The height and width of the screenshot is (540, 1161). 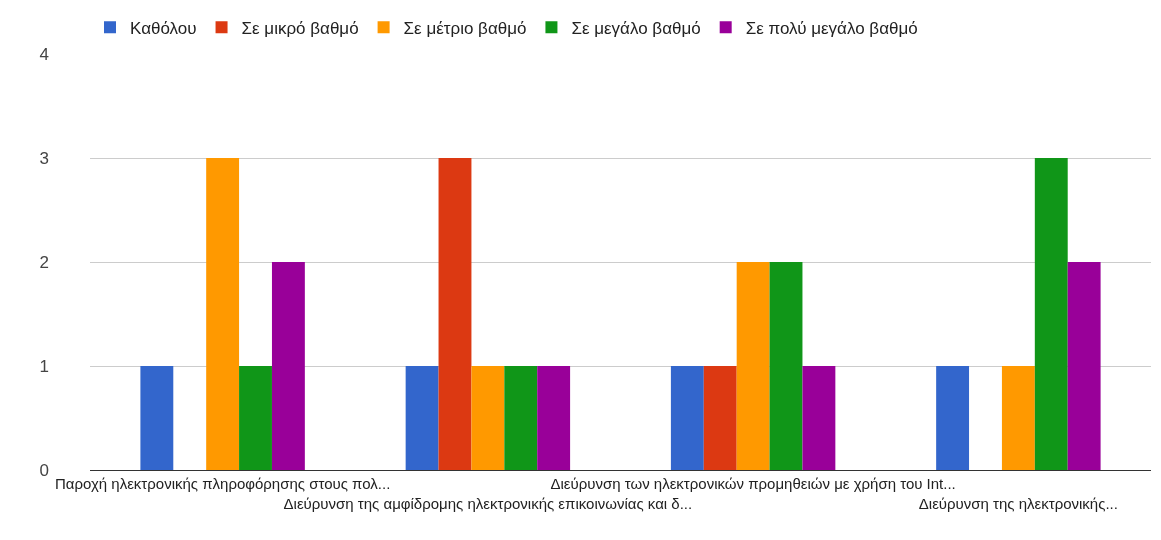 I want to click on legend-label: Σε μικρό βαθμό, so click(x=300, y=28).